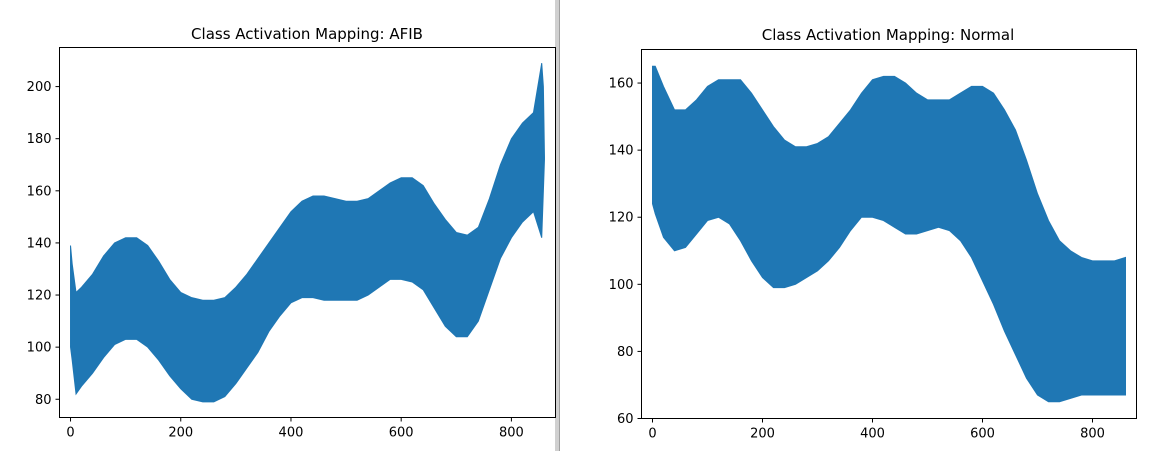 The image size is (1161, 451). What do you see at coordinates (557, 225) in the screenshot?
I see `window-divider-shadow` at bounding box center [557, 225].